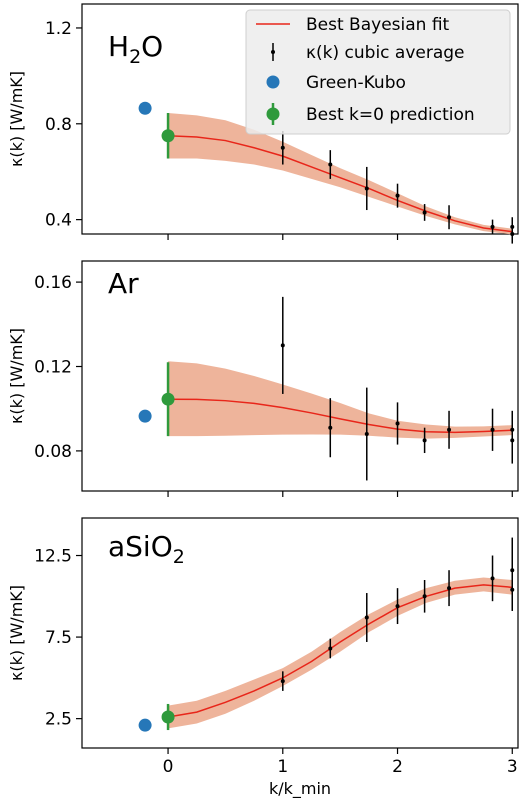 This screenshot has height=799, width=520. Describe the element at coordinates (390, 115) in the screenshot. I see `legend-k0-label: Best k=0 prediction` at that location.